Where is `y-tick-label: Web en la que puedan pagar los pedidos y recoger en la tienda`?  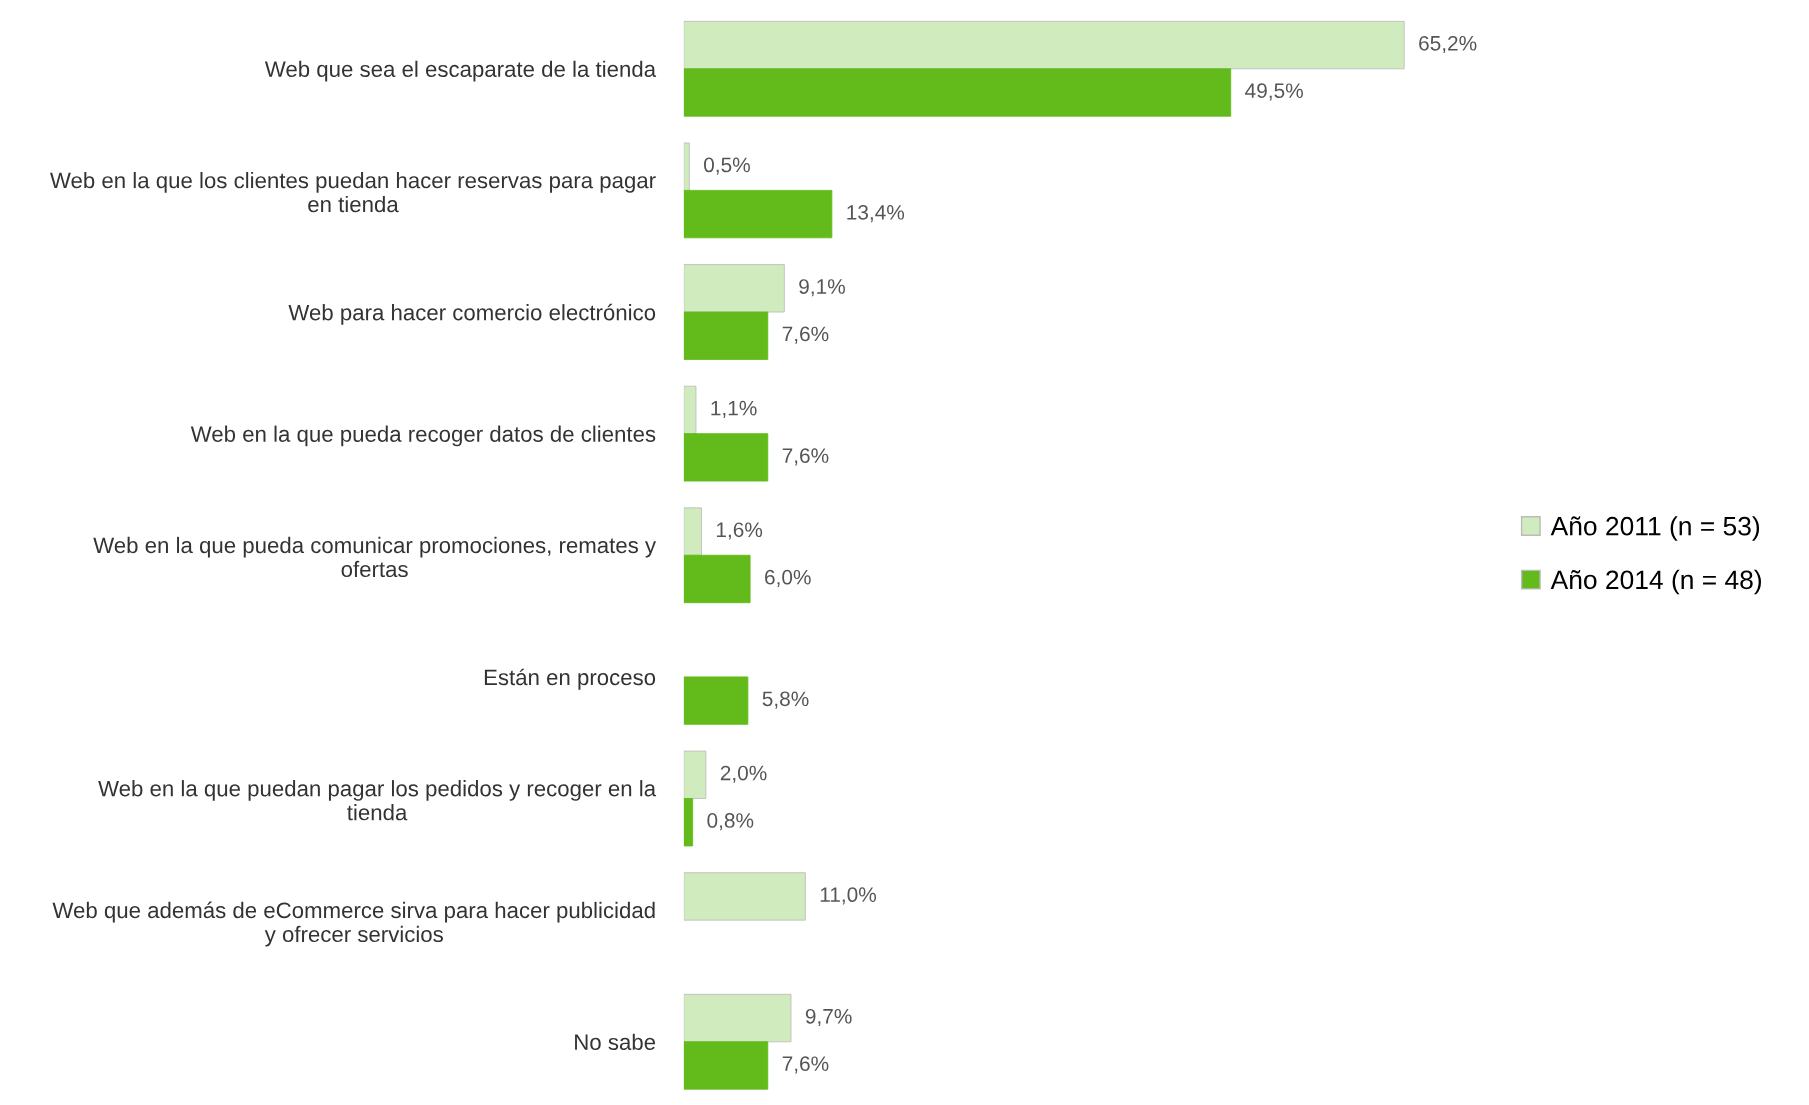 y-tick-label: Web en la que puedan pagar los pedidos y recoger en la tienda is located at coordinates (377, 800).